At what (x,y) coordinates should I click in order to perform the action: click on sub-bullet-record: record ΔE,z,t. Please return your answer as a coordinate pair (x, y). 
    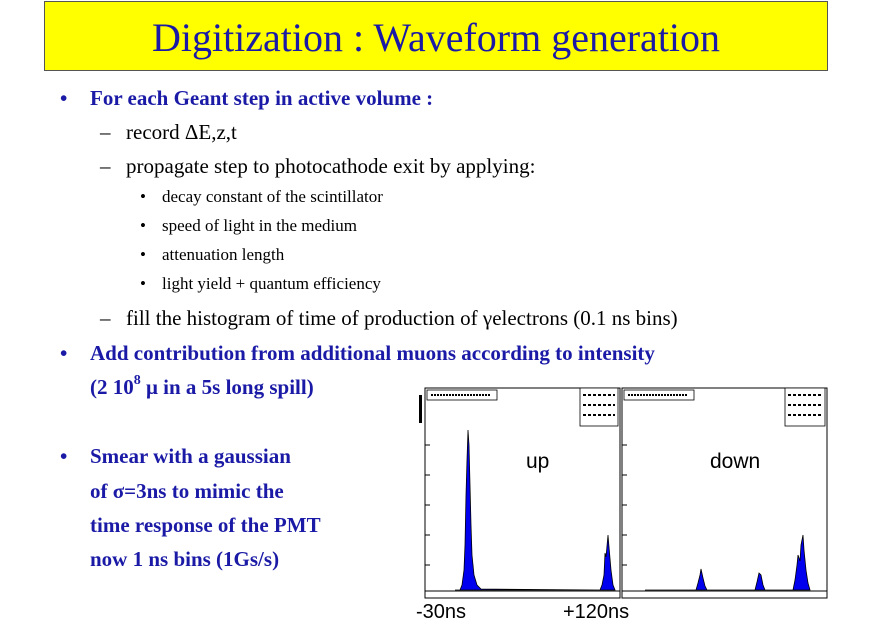
    Looking at the image, I should click on (181, 132).